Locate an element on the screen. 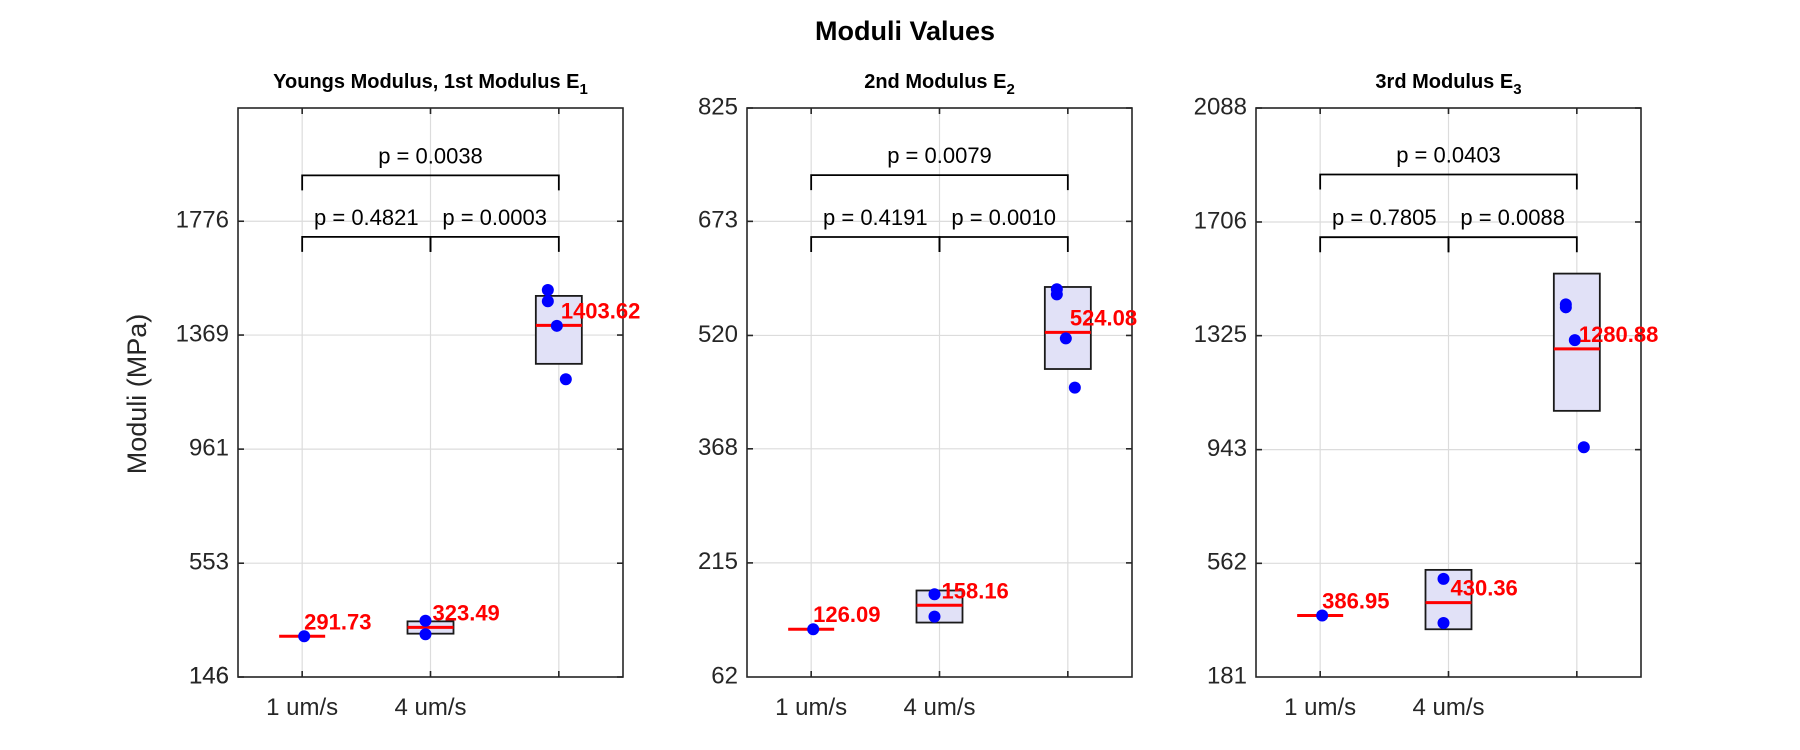 The width and height of the screenshot is (1800, 750). y-tick-label: 553 is located at coordinates (209, 562).